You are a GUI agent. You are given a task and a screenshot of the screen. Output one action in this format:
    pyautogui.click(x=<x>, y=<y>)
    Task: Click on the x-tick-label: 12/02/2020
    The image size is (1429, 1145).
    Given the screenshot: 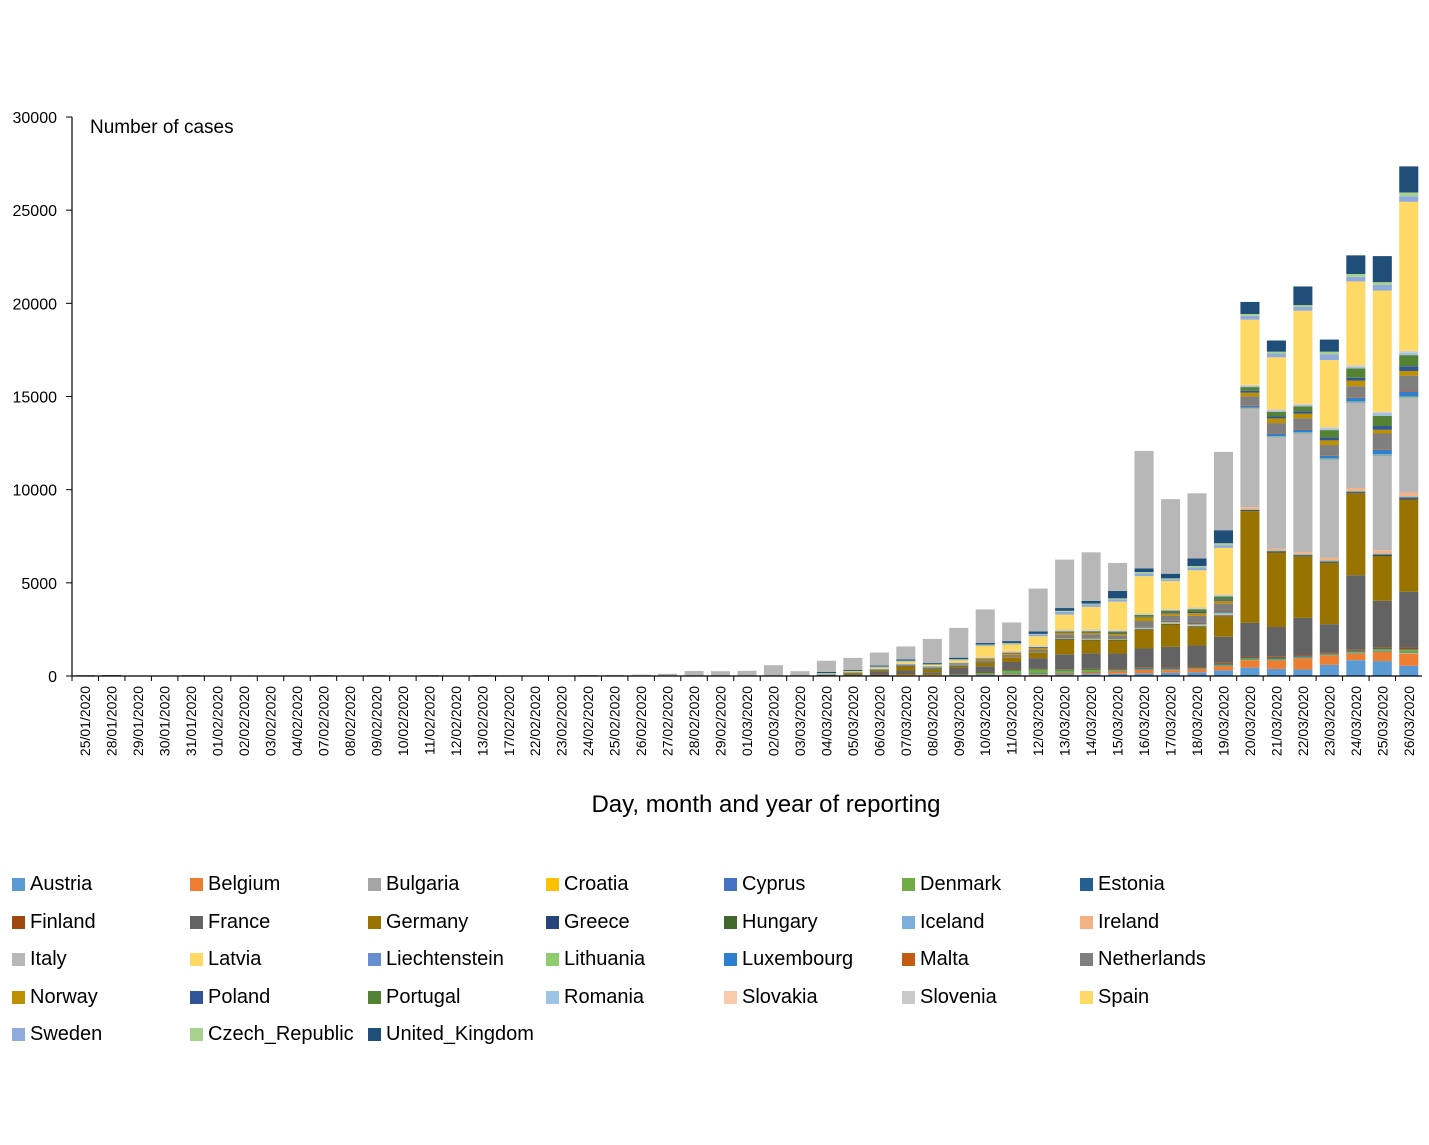 What is the action you would take?
    pyautogui.click(x=456, y=721)
    